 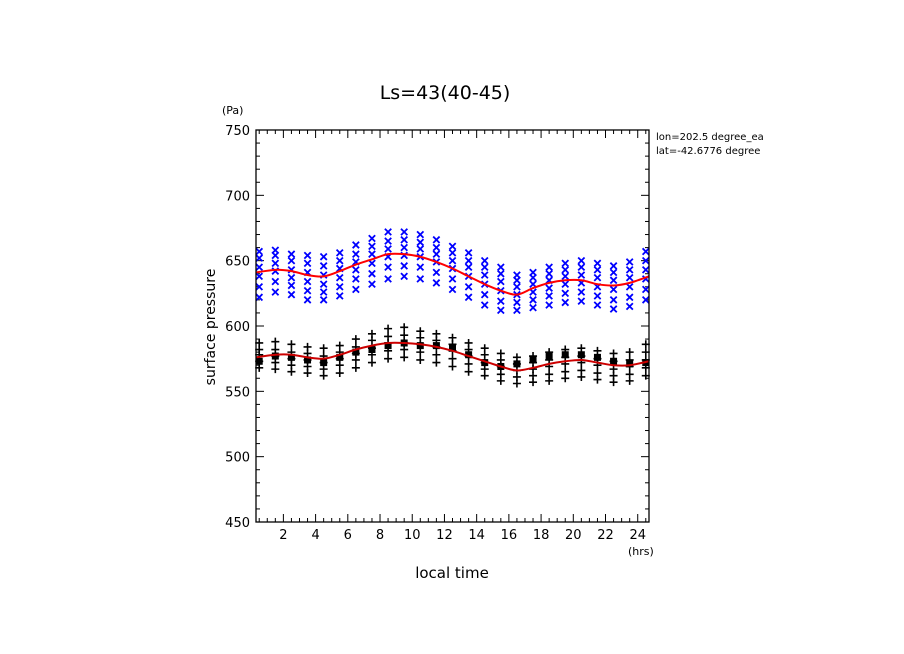 What do you see at coordinates (452, 573) in the screenshot?
I see `x-axis-label: local time` at bounding box center [452, 573].